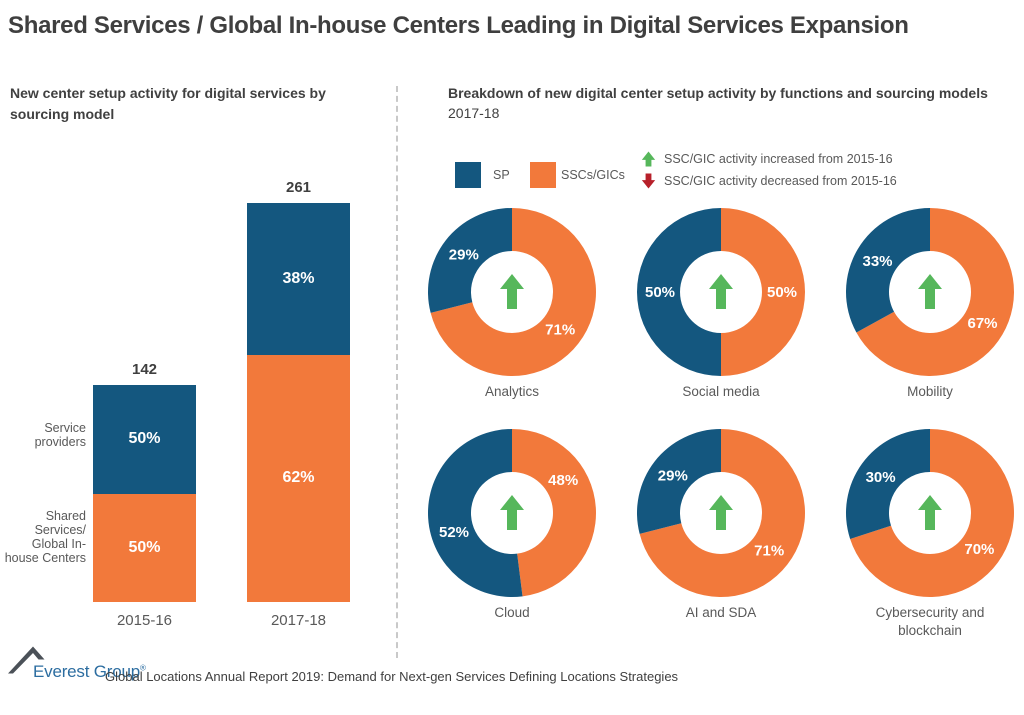 This screenshot has width=1024, height=715. I want to click on legend-label-sp: SP, so click(501, 175).